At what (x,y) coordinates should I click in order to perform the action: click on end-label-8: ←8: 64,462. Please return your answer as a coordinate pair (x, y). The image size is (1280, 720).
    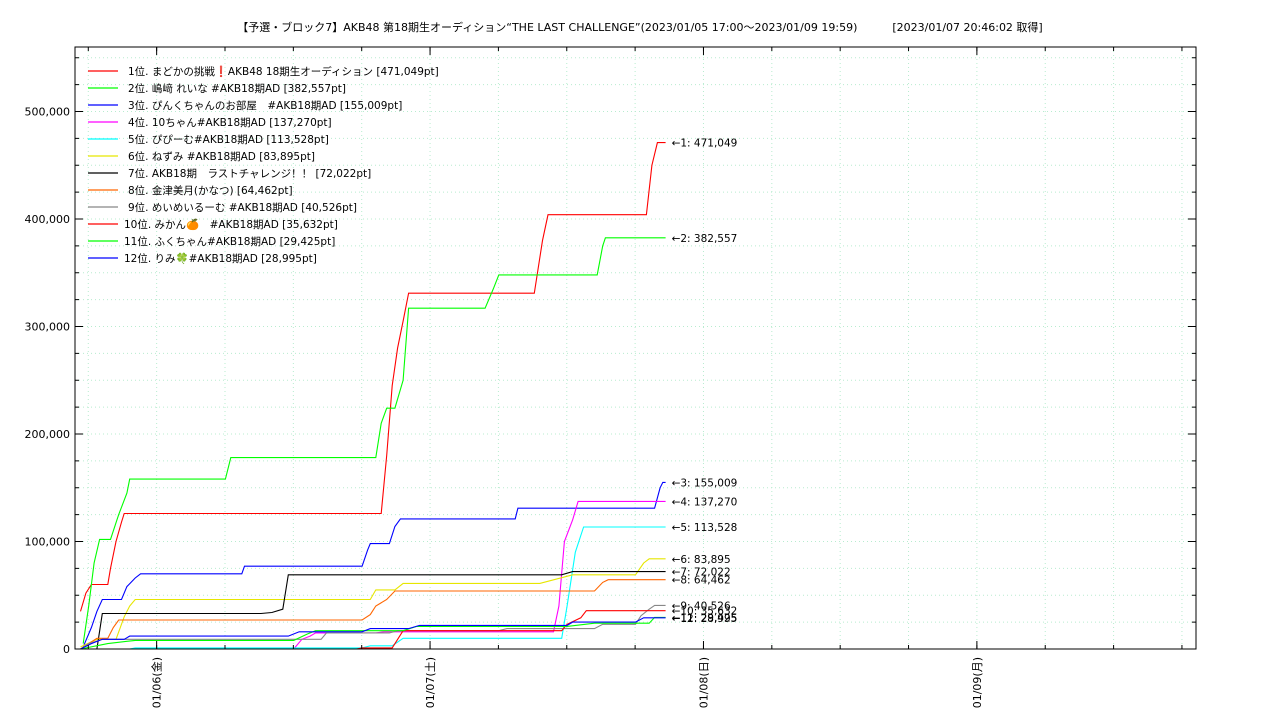
    Looking at the image, I should click on (701, 581).